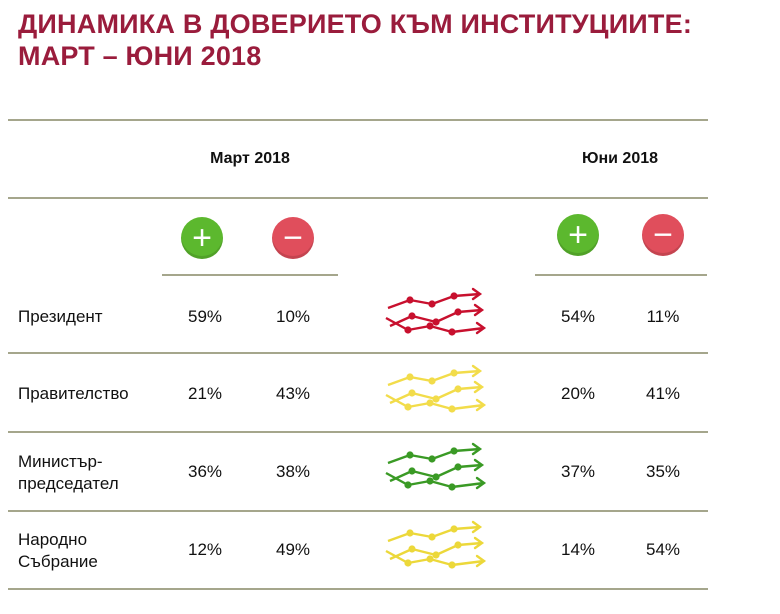 This screenshot has width=780, height=614. What do you see at coordinates (663, 235) in the screenshot?
I see `june-minus-icon: −` at bounding box center [663, 235].